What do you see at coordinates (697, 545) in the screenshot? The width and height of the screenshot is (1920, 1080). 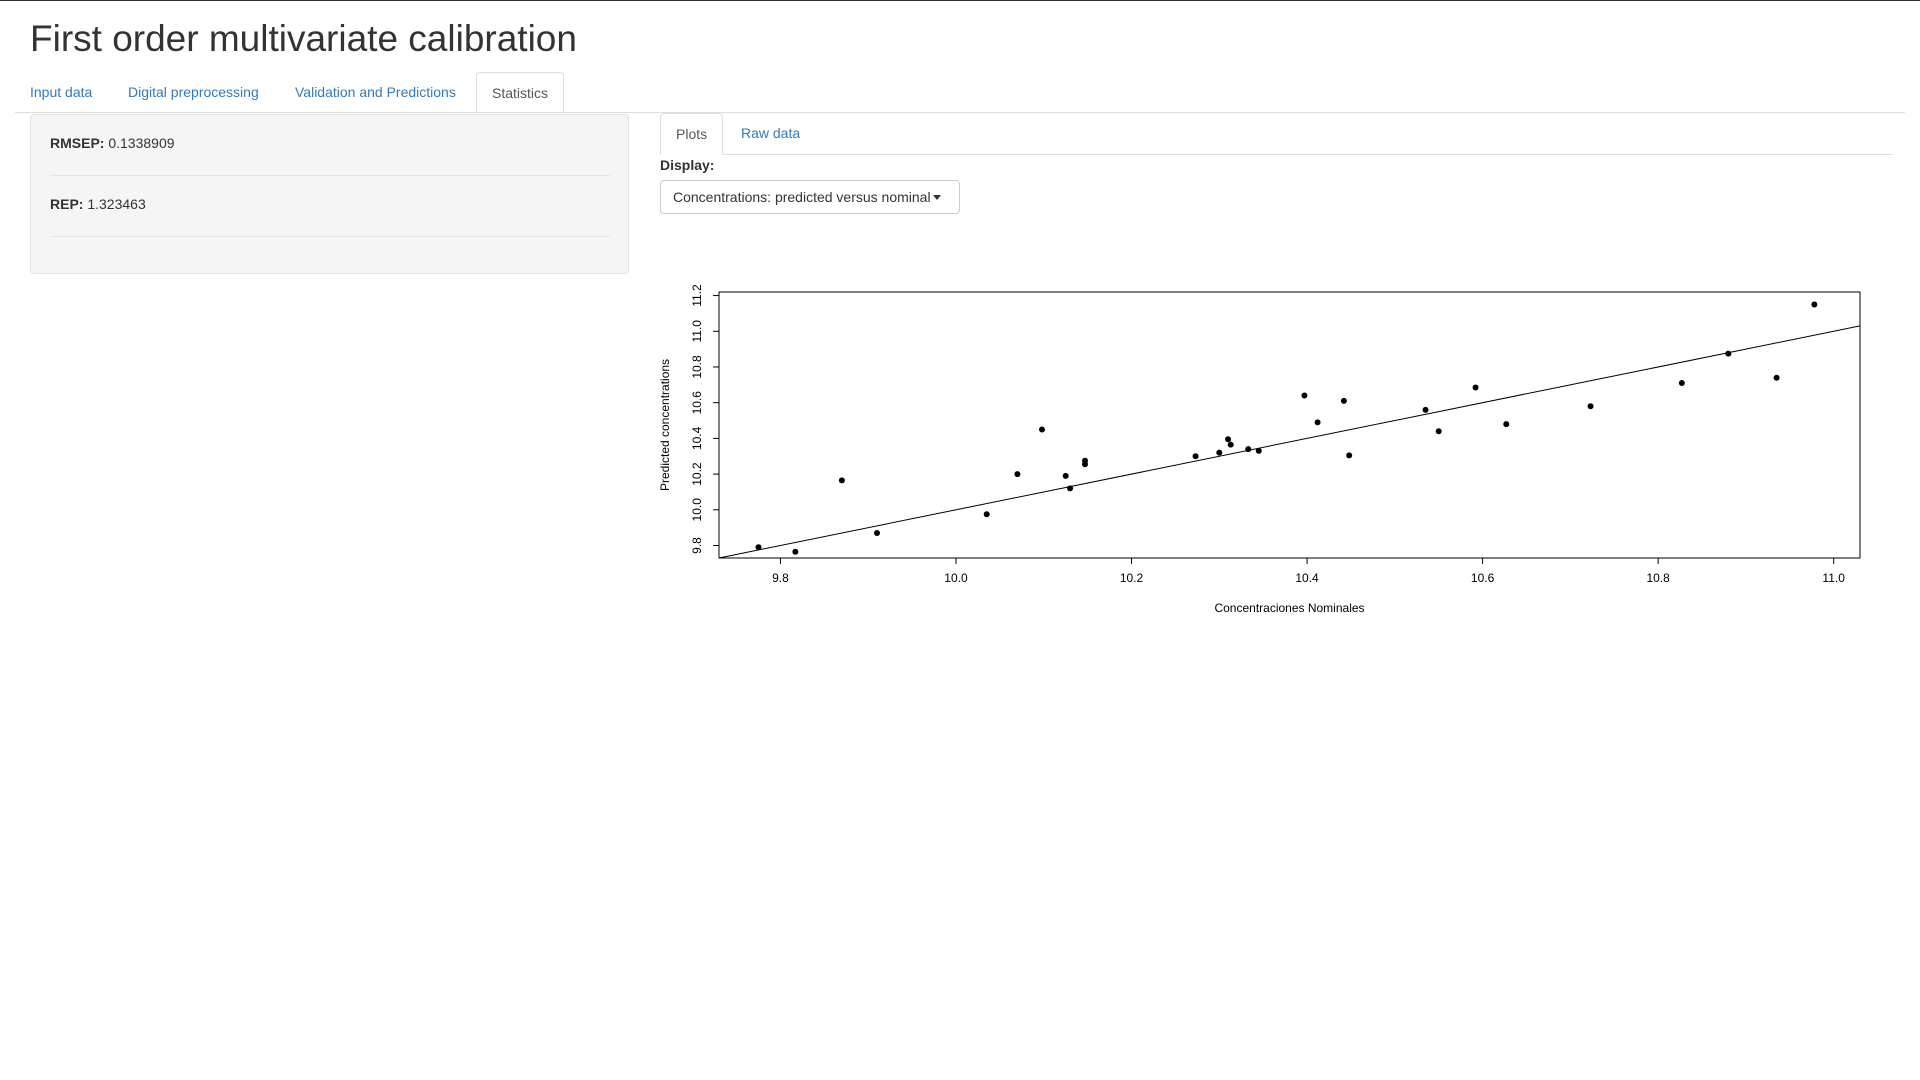 I see `y-tick-label: 9.8` at bounding box center [697, 545].